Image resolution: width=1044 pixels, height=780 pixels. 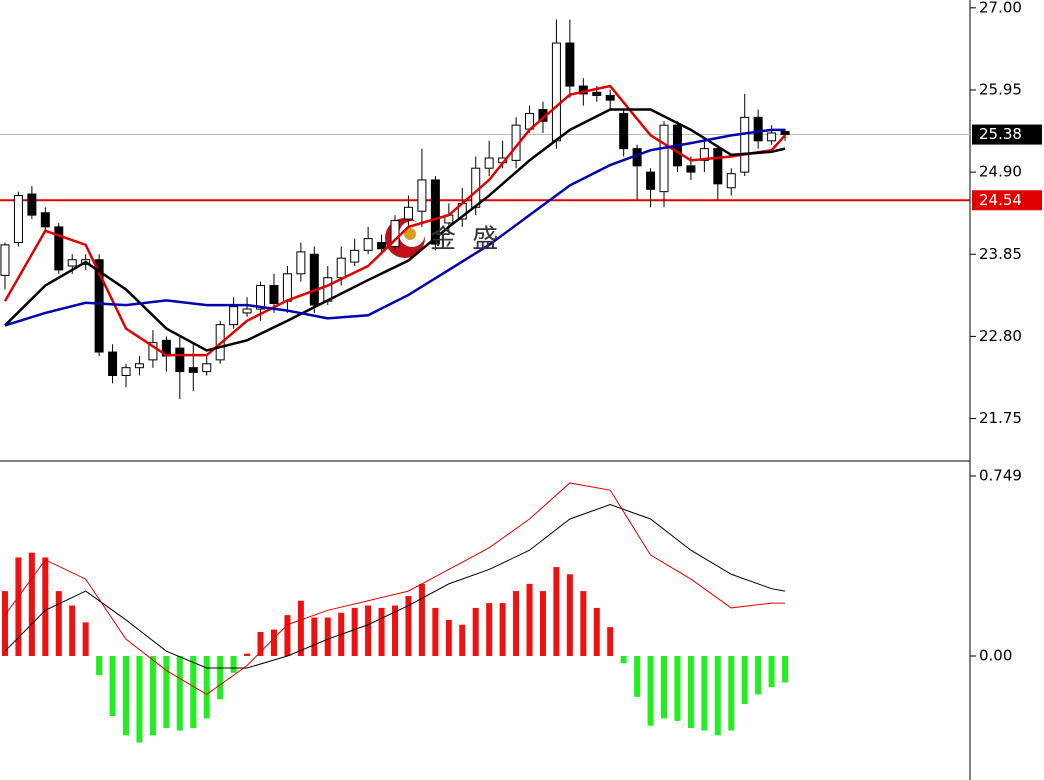 I want to click on watermark: 金 盛, so click(x=466, y=240).